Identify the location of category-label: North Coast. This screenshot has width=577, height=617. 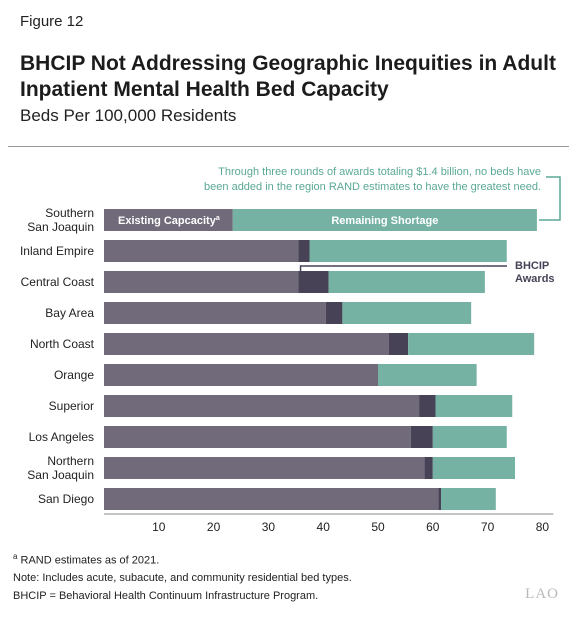
(62, 344).